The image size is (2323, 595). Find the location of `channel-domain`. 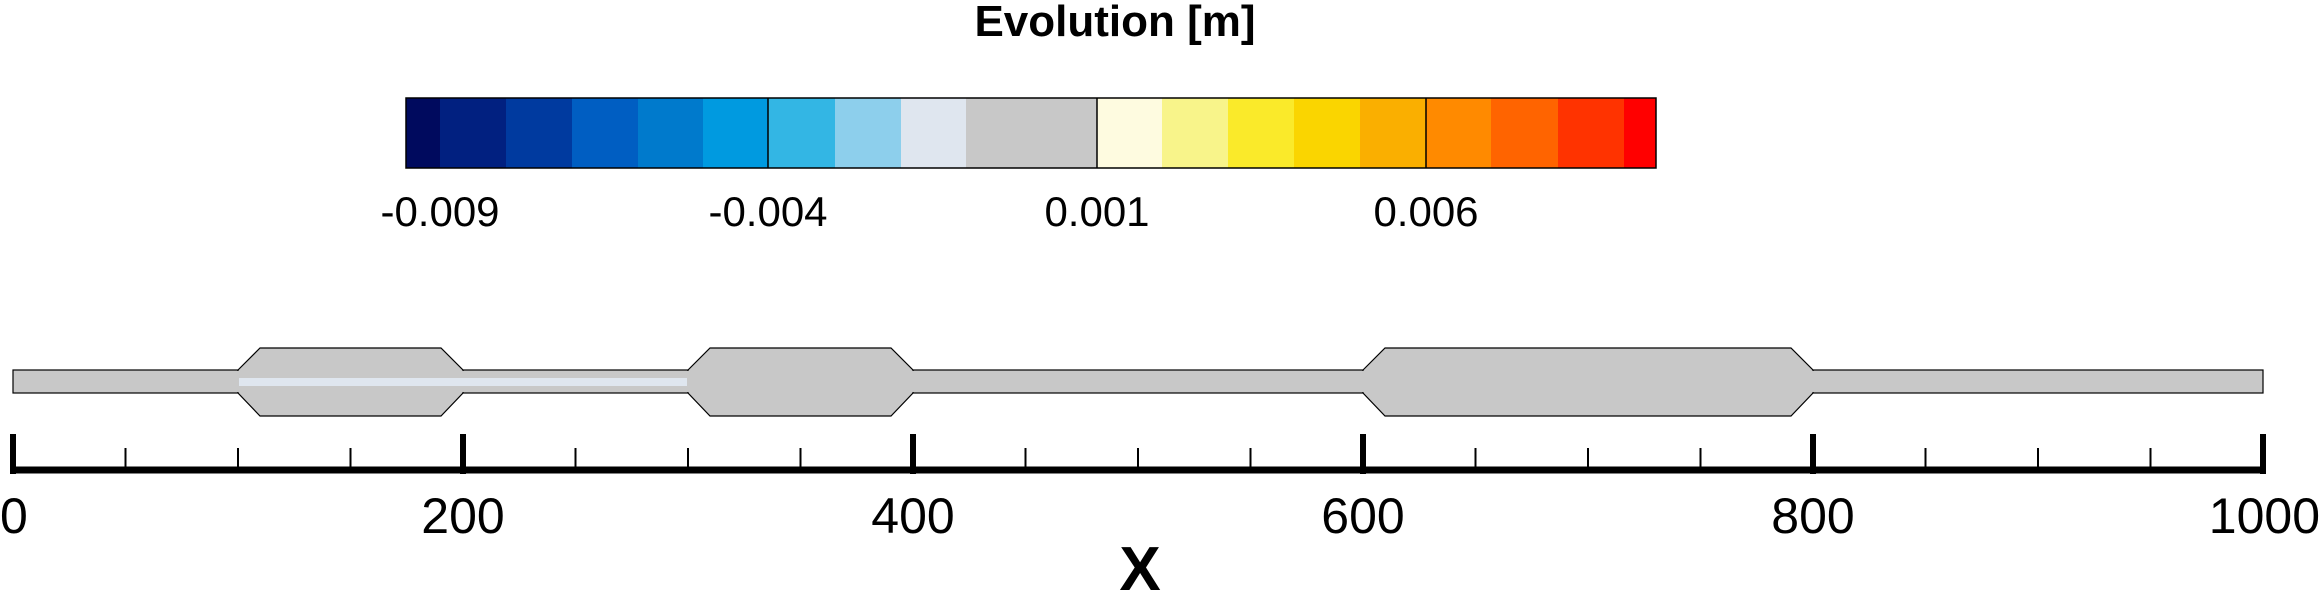

channel-domain is located at coordinates (1138, 382).